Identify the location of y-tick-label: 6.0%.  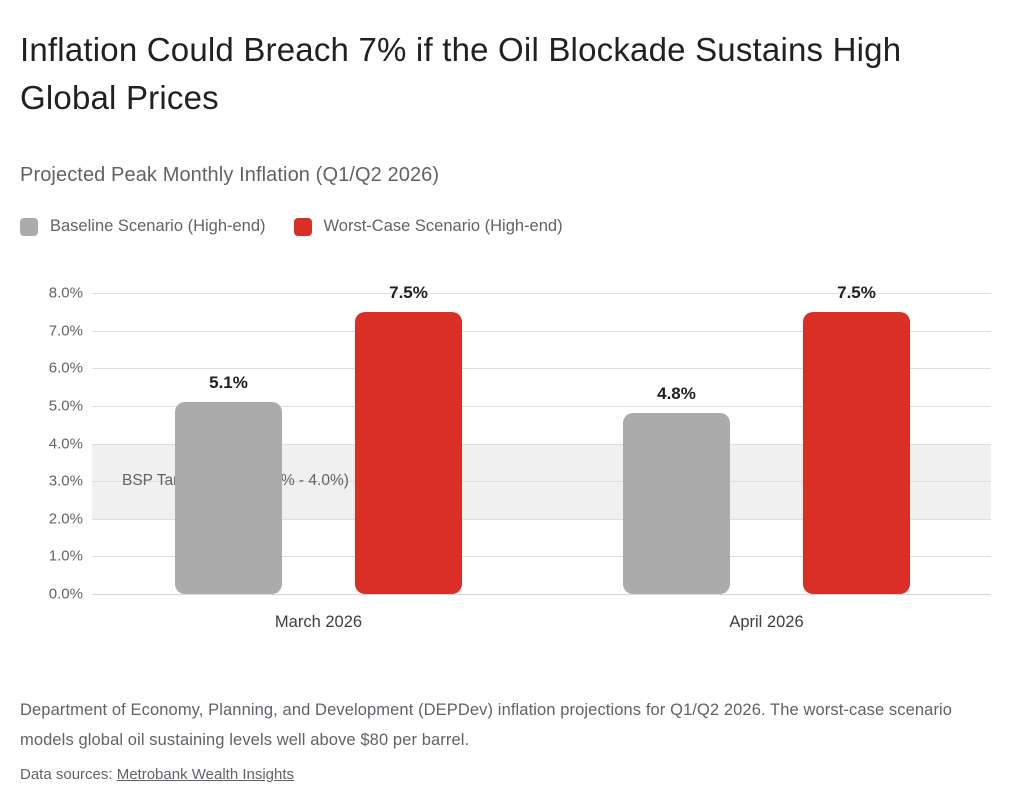
(65, 368).